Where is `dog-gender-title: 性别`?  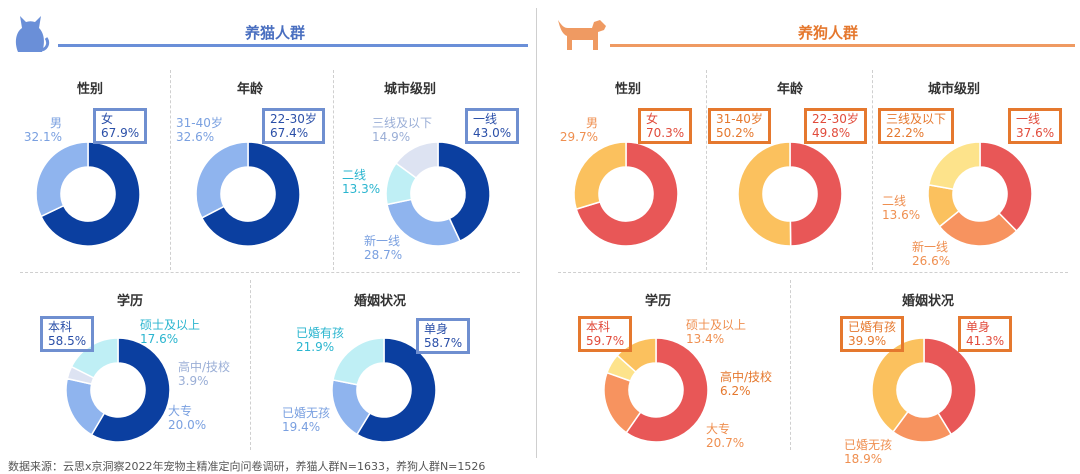
dog-gender-title: 性别 is located at coordinates (627, 89).